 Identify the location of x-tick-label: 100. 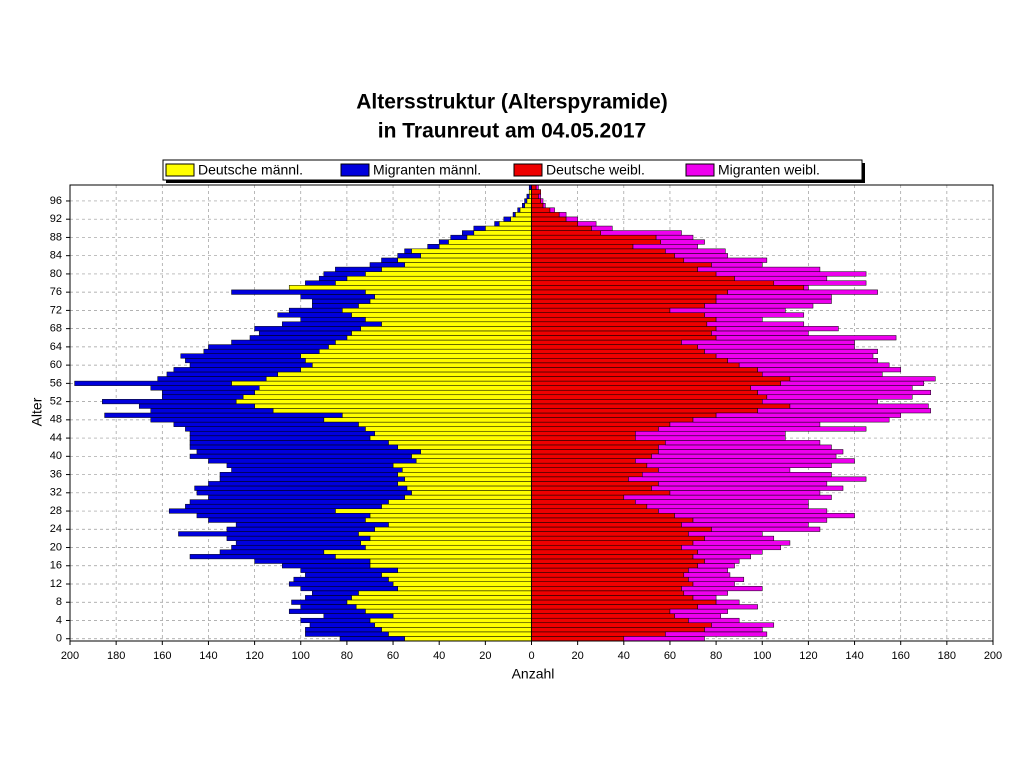
(762, 656).